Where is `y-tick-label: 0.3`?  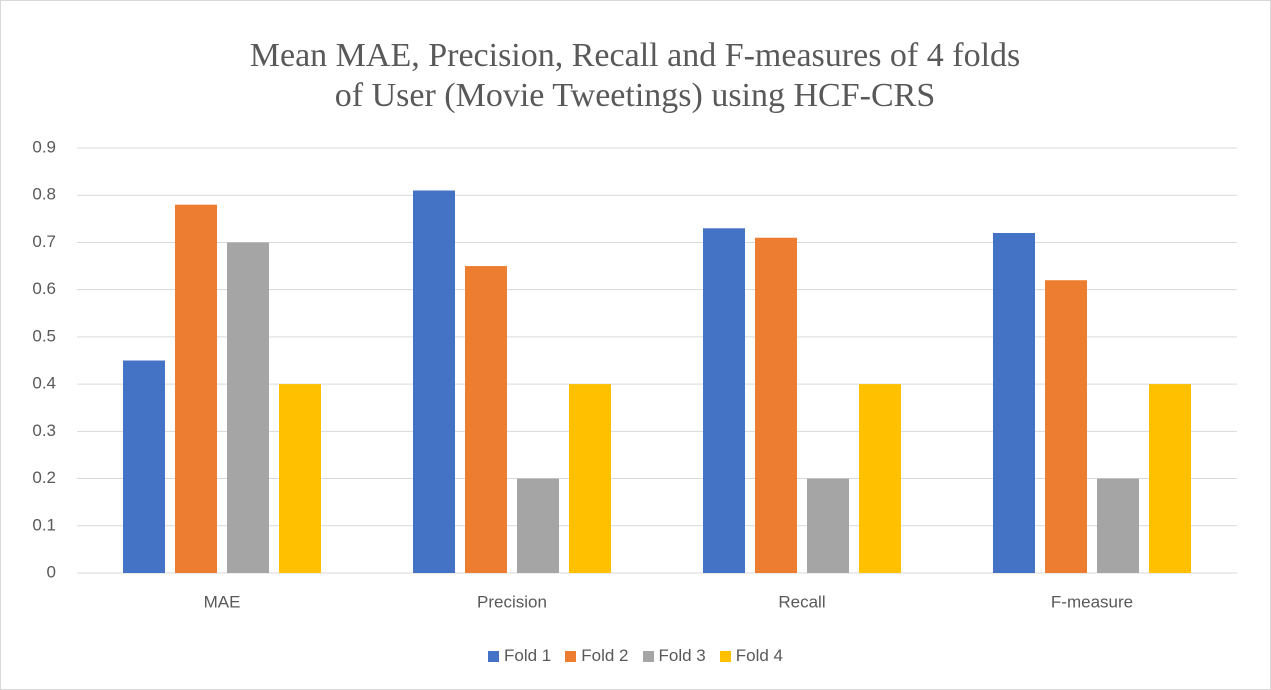 y-tick-label: 0.3 is located at coordinates (44, 430).